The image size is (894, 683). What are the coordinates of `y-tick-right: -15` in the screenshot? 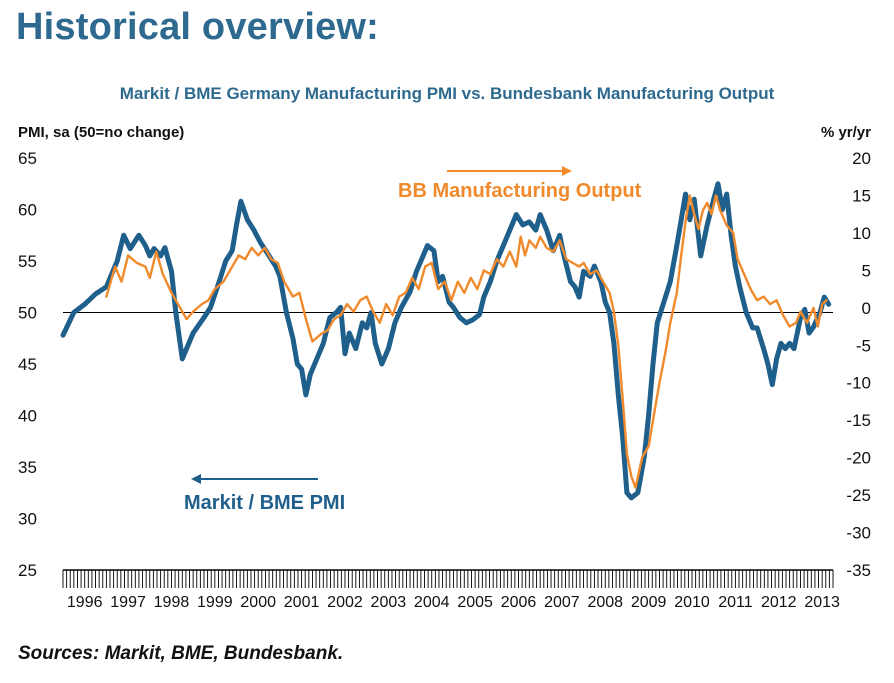 It's located at (858, 420).